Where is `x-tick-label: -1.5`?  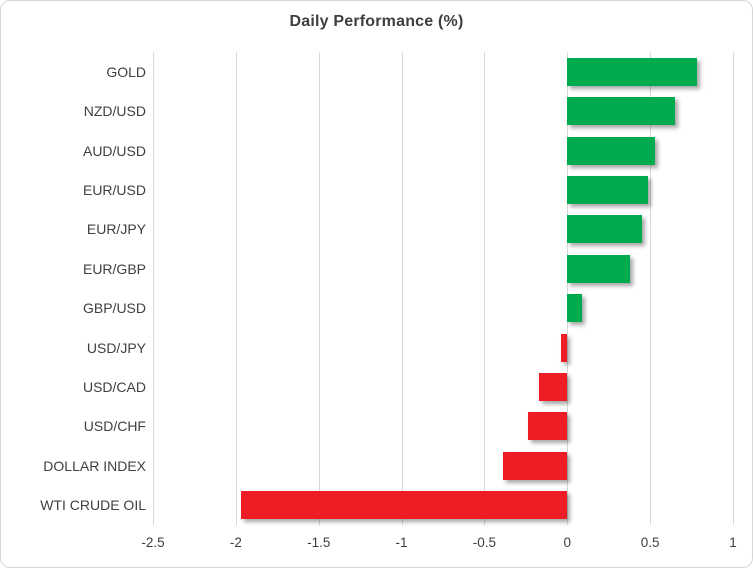
x-tick-label: -1.5 is located at coordinates (319, 542).